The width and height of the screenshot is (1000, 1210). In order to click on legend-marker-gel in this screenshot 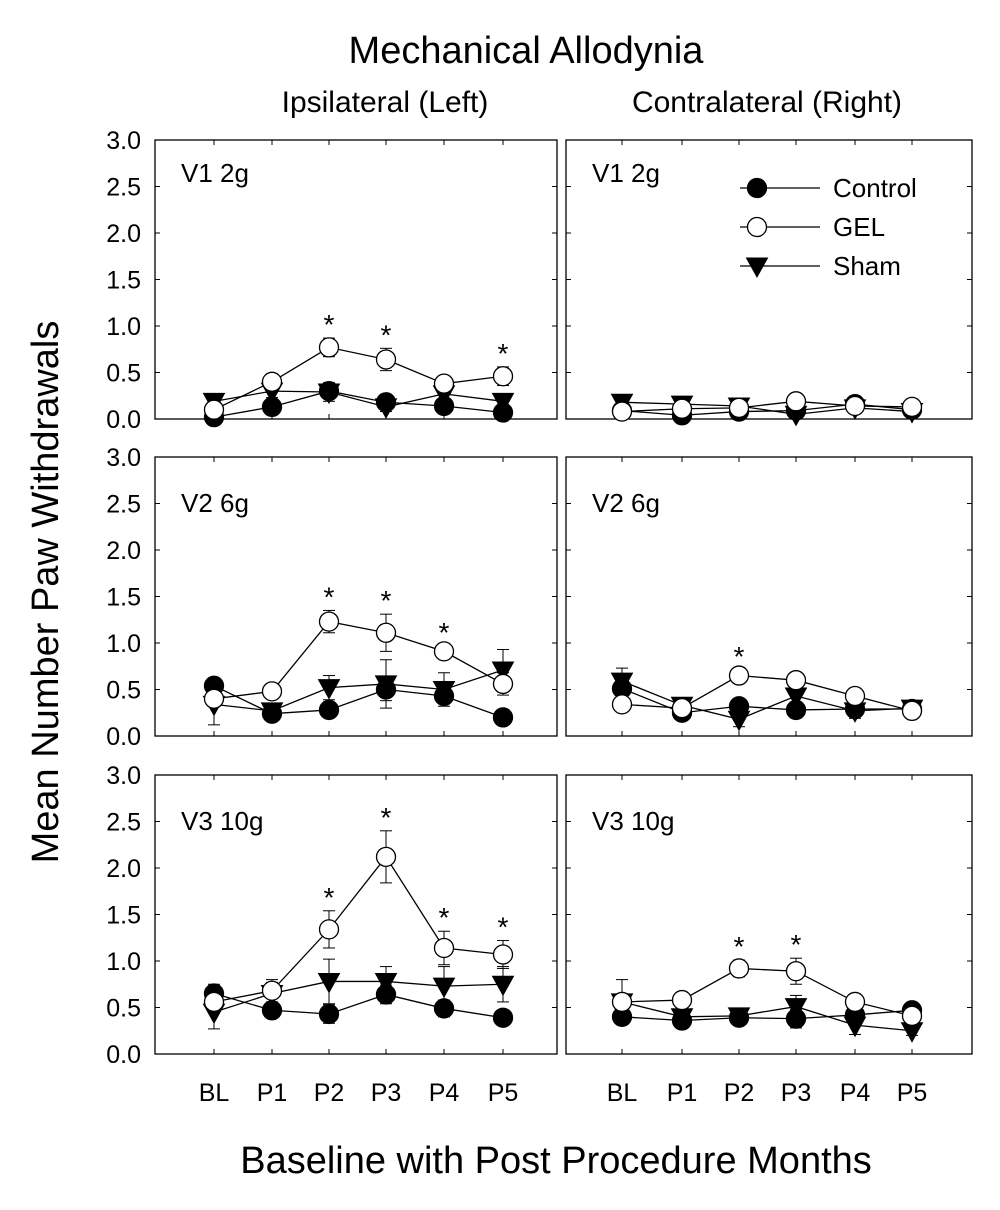, I will do `click(757, 227)`.